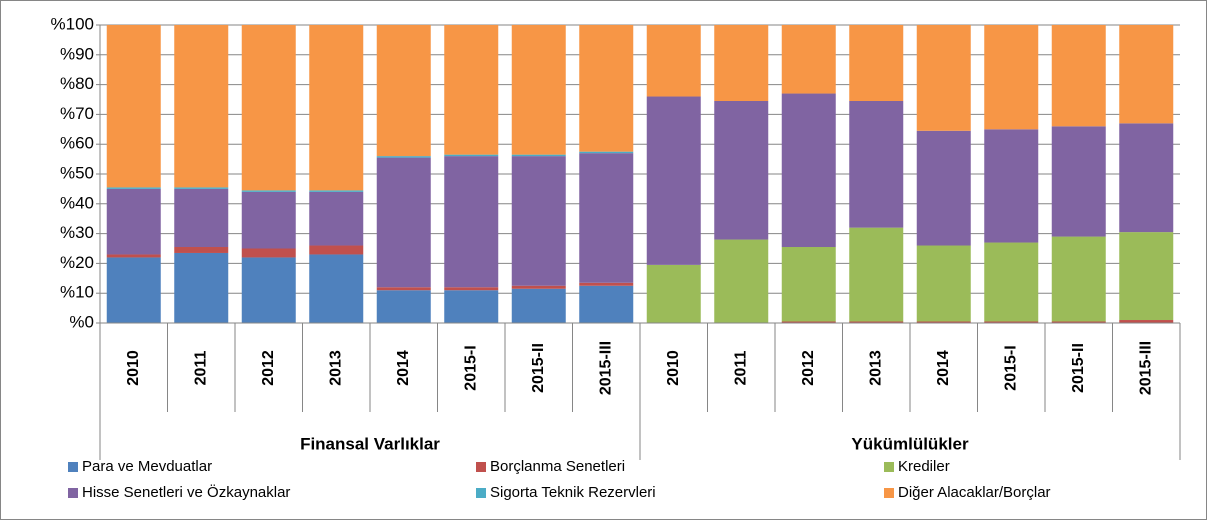 The width and height of the screenshot is (1208, 521). I want to click on y-tick-label: %10, so click(77, 292).